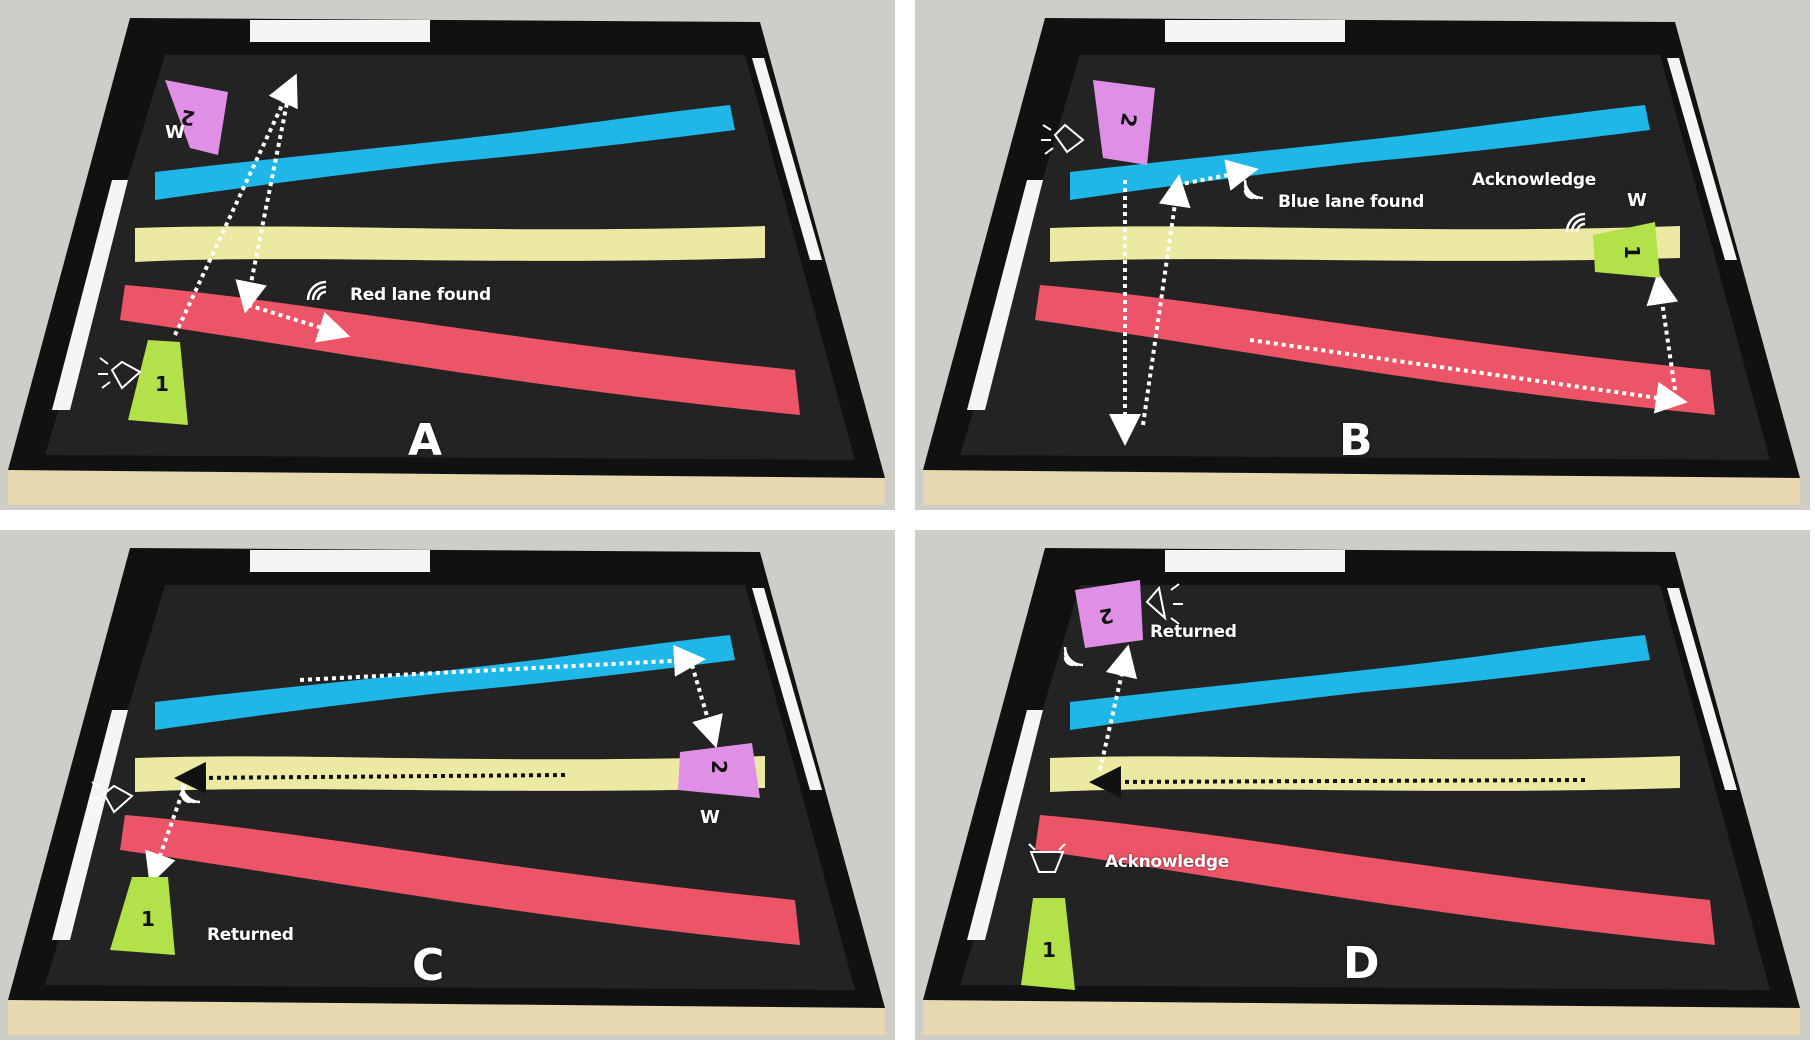  Describe the element at coordinates (425, 440) in the screenshot. I see `panel-letter: A` at that location.